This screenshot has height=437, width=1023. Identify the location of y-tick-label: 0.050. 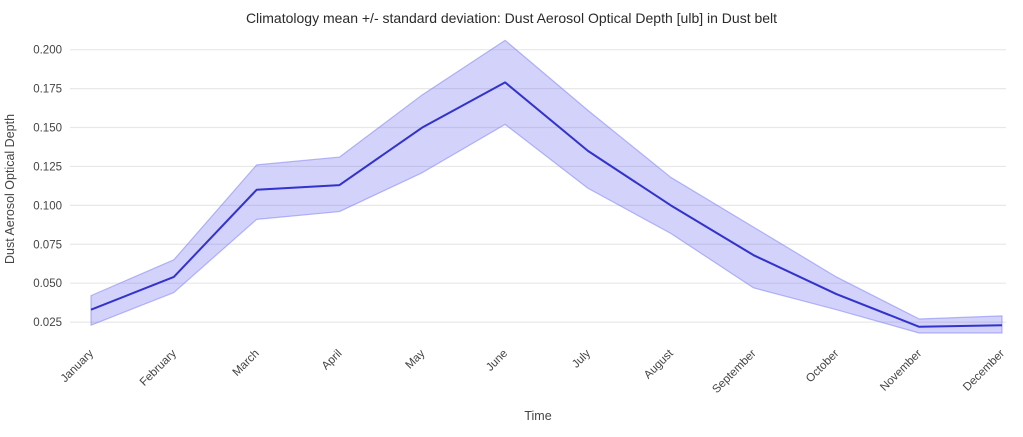
(47, 284).